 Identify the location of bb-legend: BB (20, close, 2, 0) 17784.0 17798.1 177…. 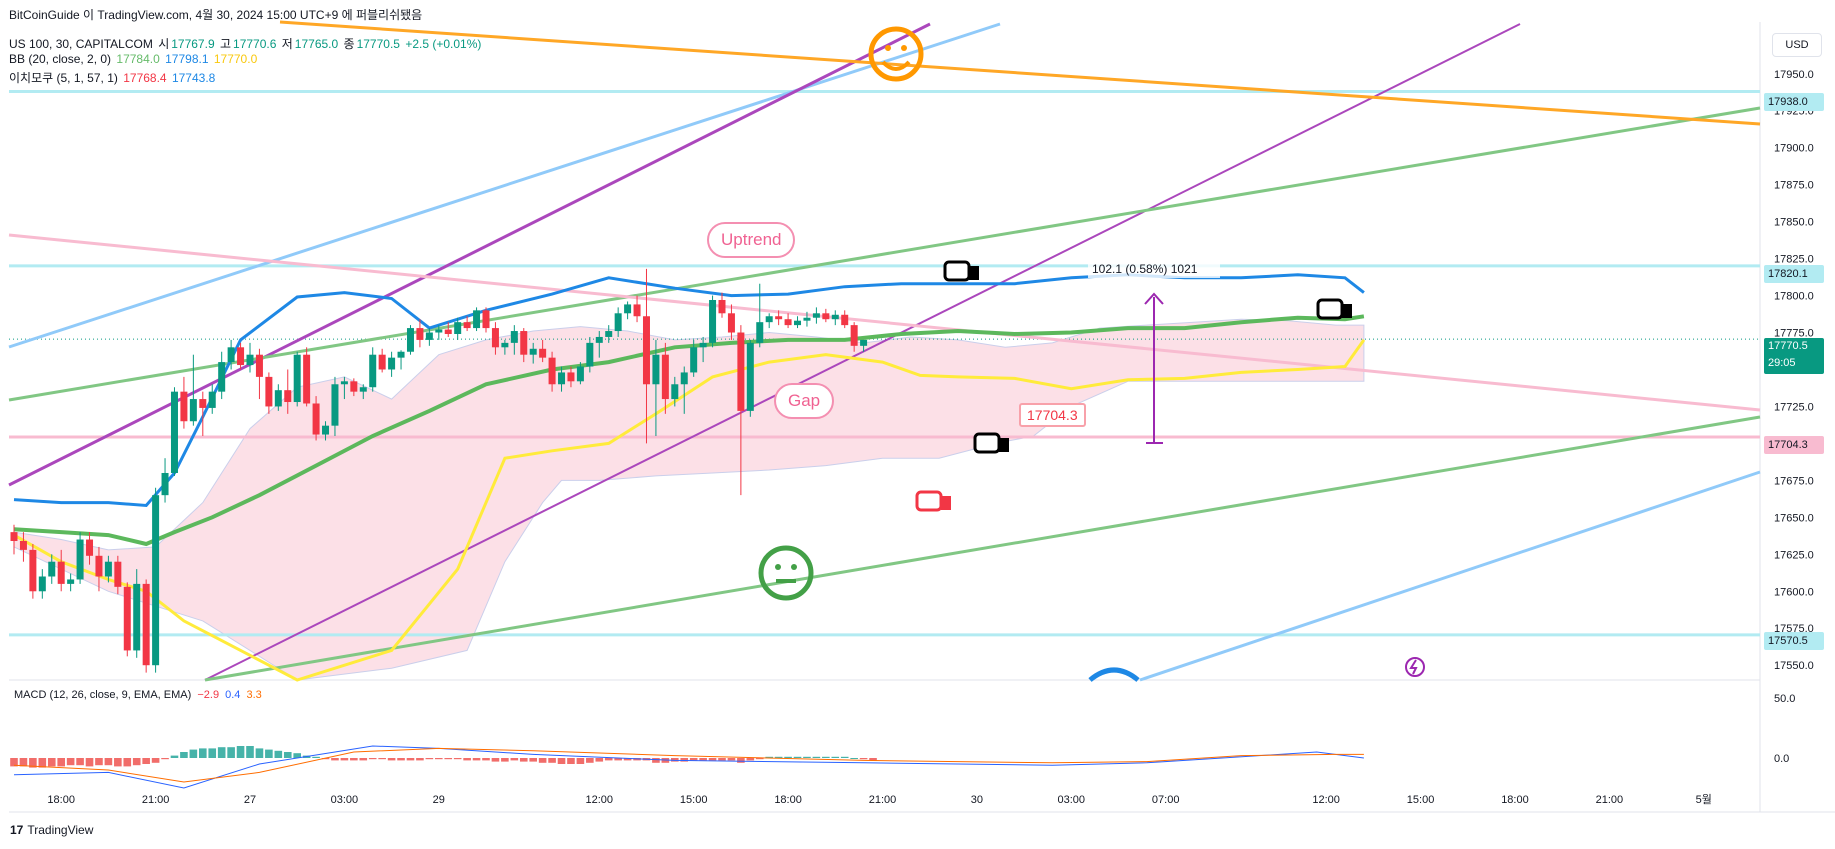
(134, 59).